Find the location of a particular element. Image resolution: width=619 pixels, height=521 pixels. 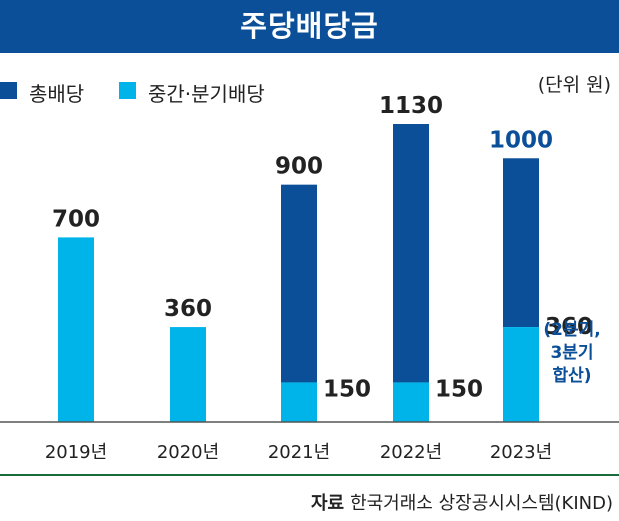

title-bar is located at coordinates (309, 26).